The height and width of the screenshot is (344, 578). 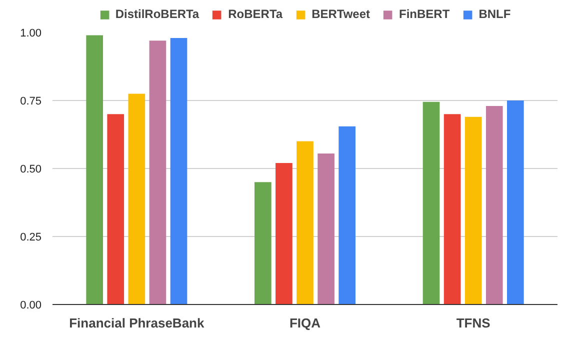 I want to click on x-tick-label: Financial PhraseBank, so click(x=137, y=323).